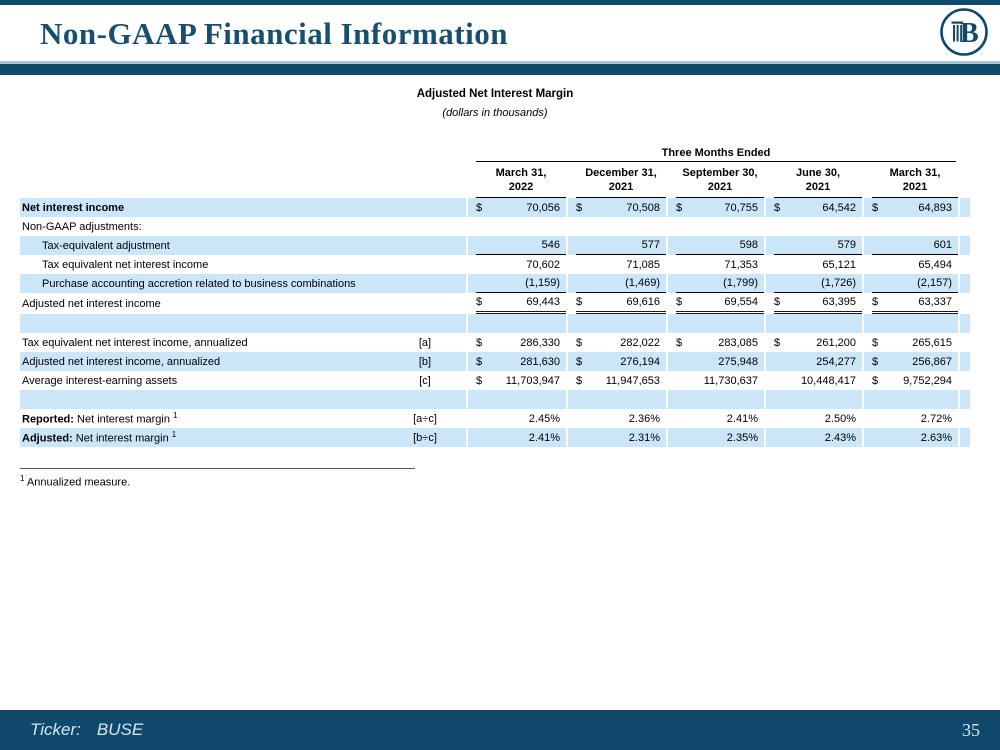 The width and height of the screenshot is (1000, 750). What do you see at coordinates (932, 361) in the screenshot?
I see `cell-value: 256,867` at bounding box center [932, 361].